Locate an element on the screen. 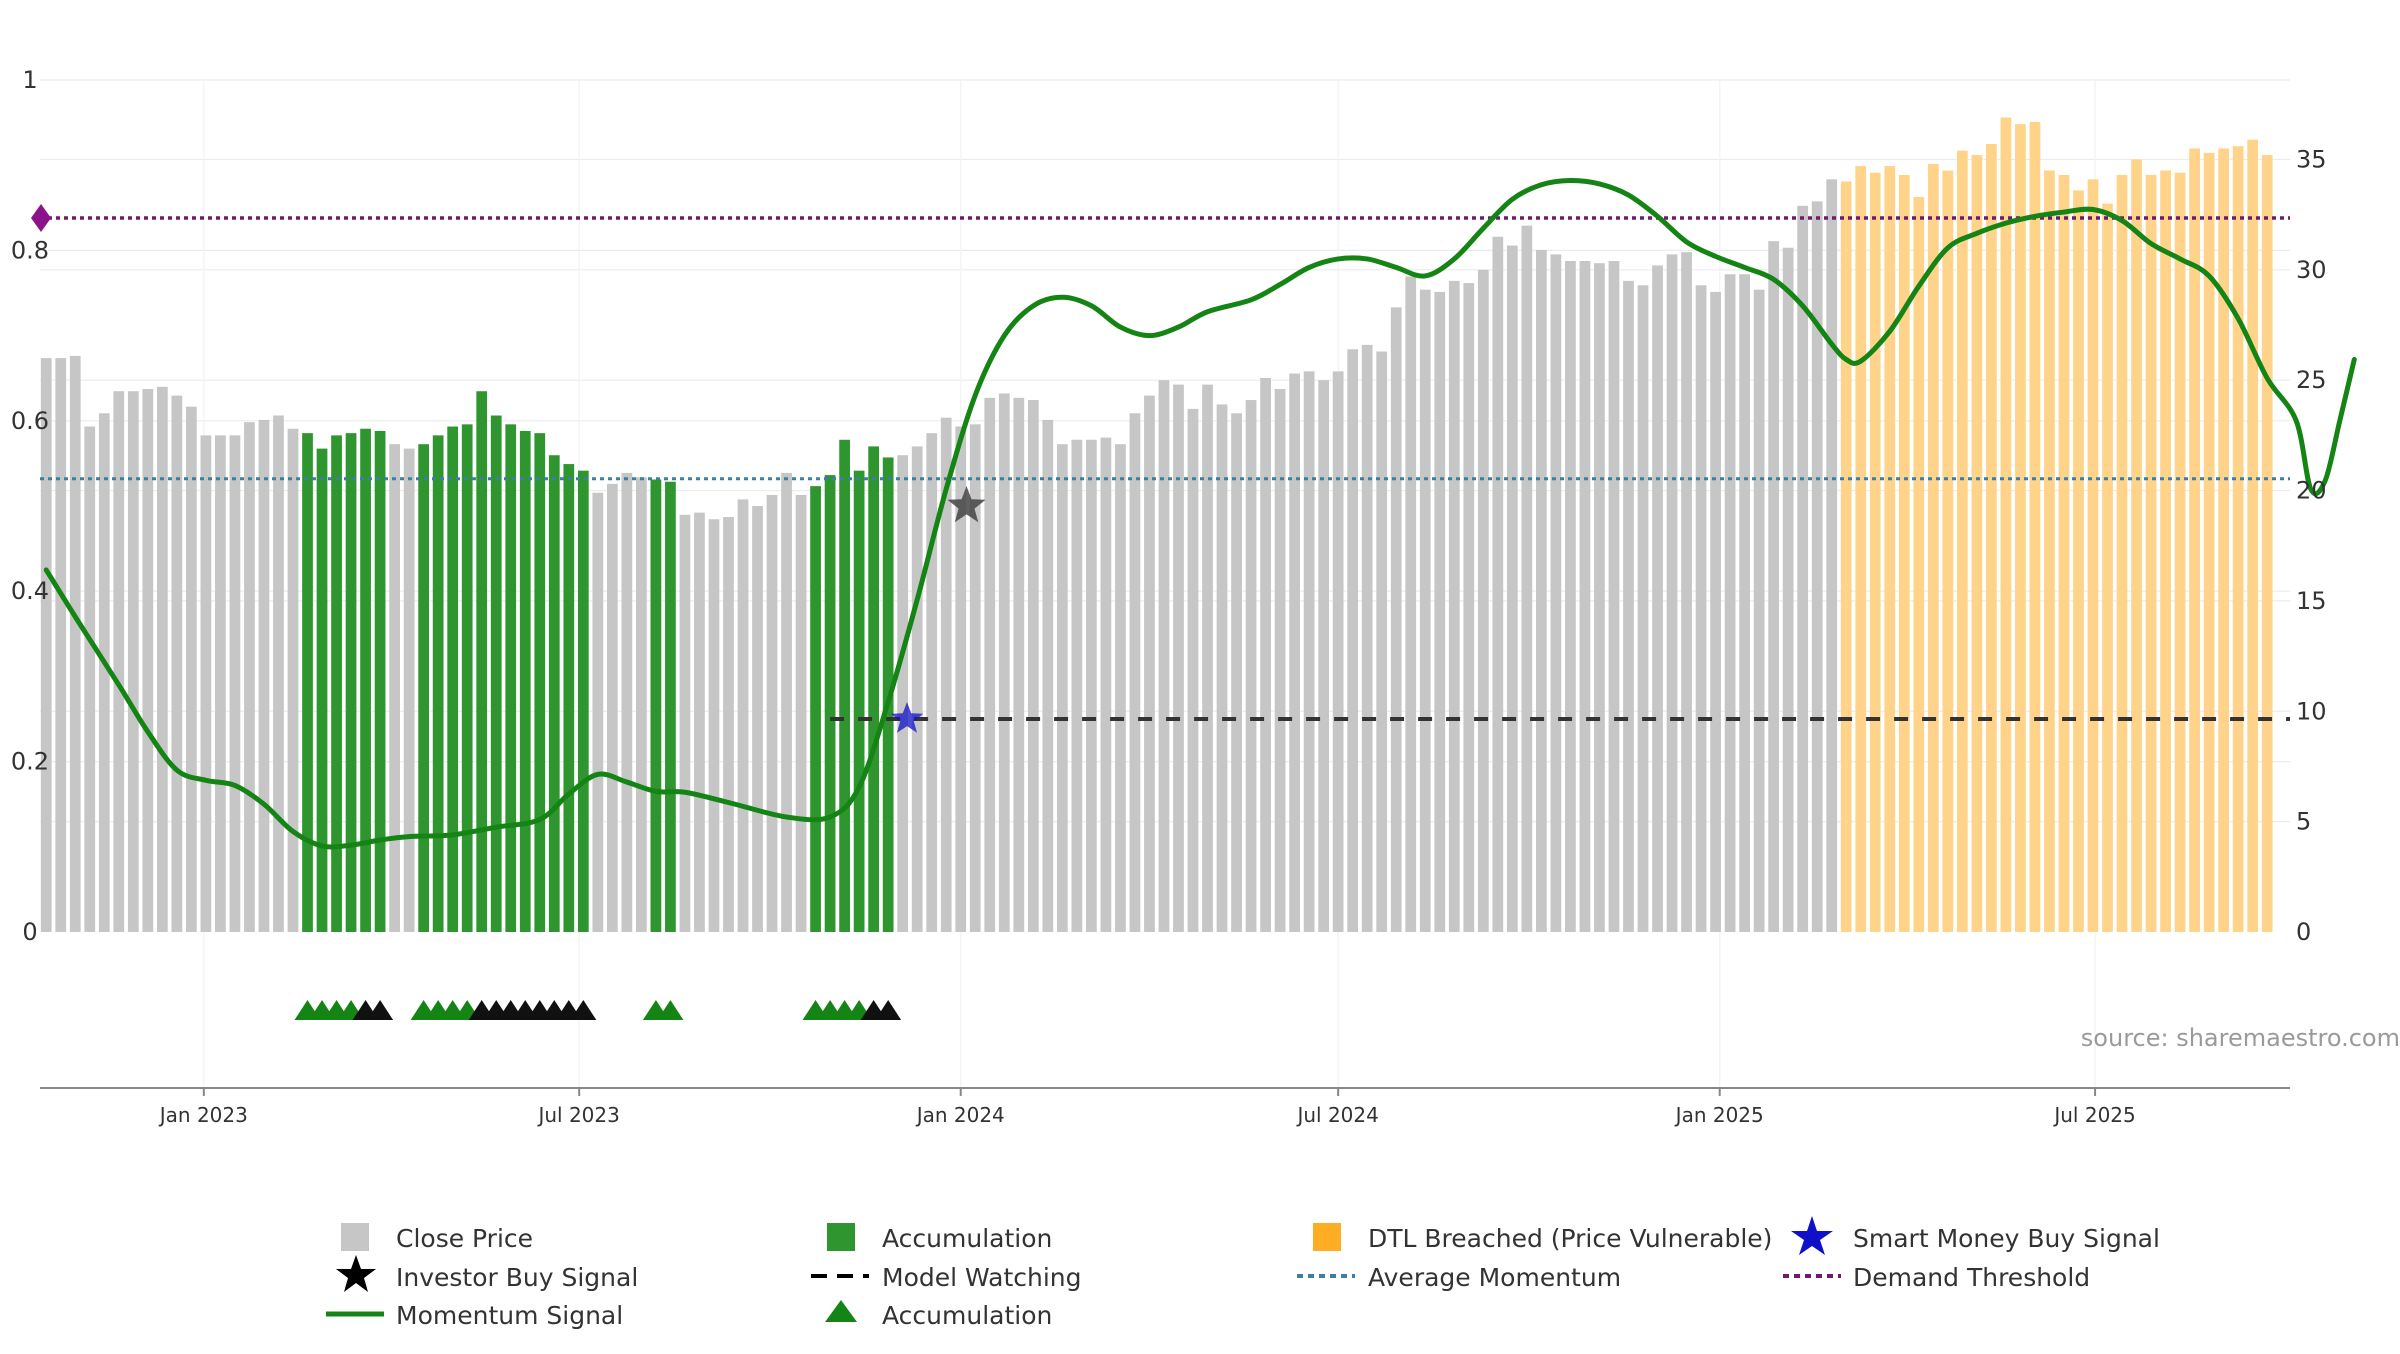 This screenshot has width=2400, height=1354. y-right-tick-label: 30 is located at coordinates (2311, 270).